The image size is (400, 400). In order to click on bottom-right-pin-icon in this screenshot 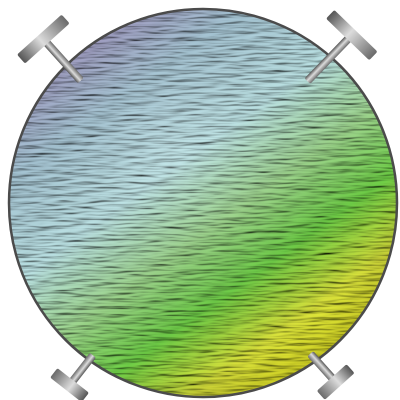, I will do `click(331, 375)`.